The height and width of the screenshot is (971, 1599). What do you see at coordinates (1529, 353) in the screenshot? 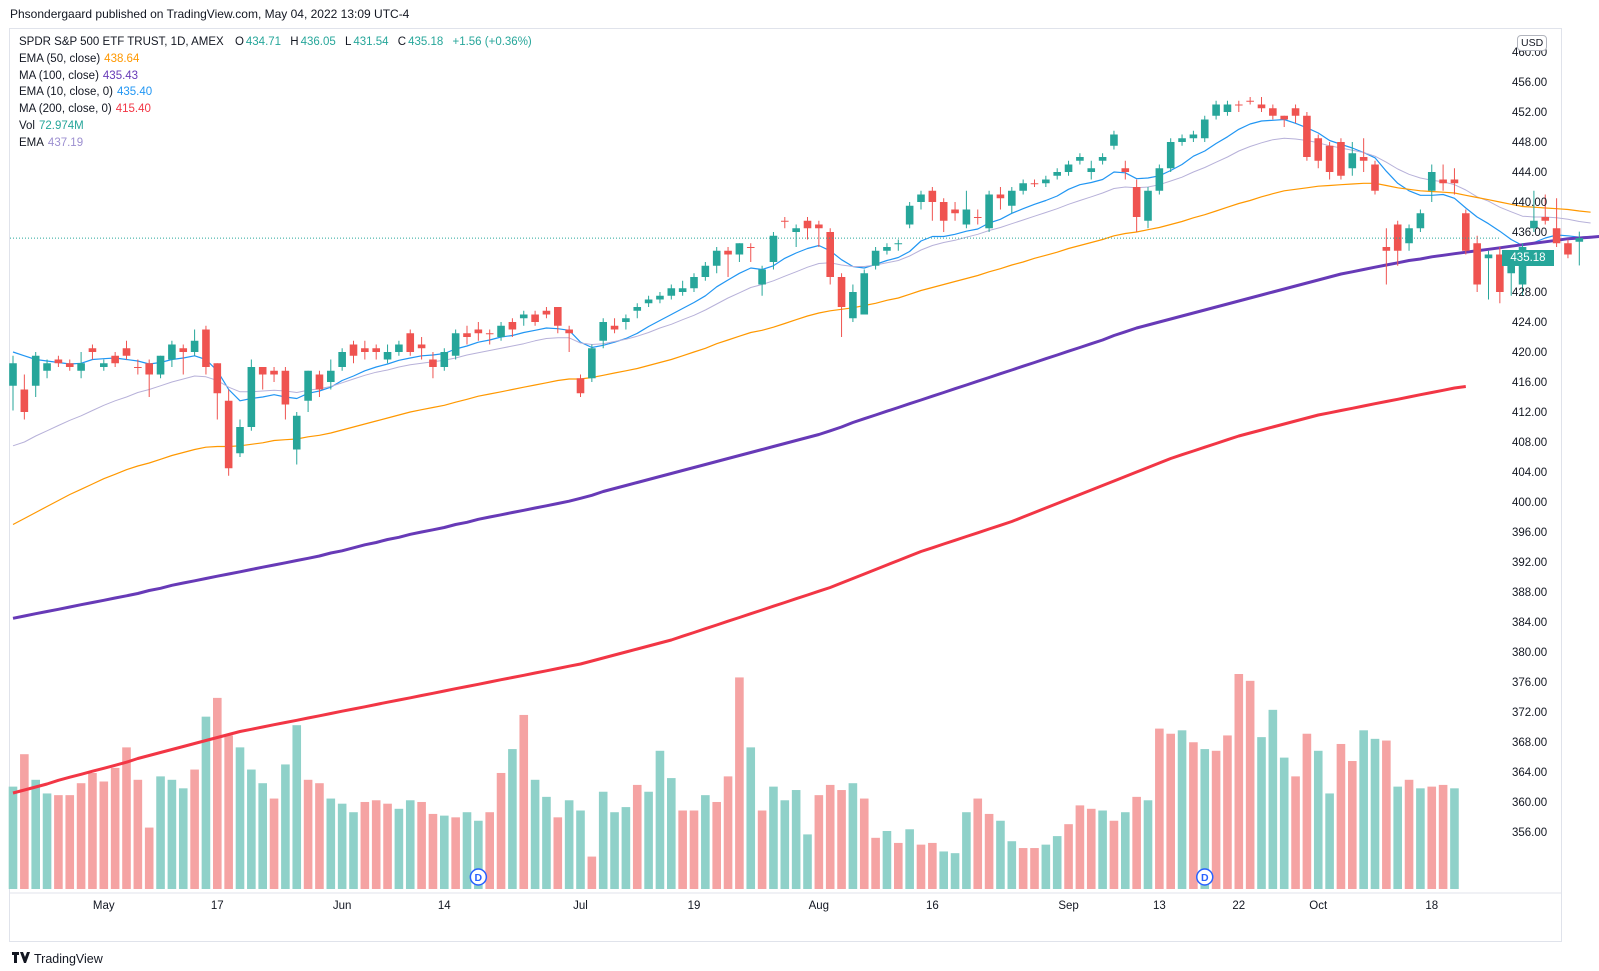
I see `y-tick-label: 420.00` at bounding box center [1529, 353].